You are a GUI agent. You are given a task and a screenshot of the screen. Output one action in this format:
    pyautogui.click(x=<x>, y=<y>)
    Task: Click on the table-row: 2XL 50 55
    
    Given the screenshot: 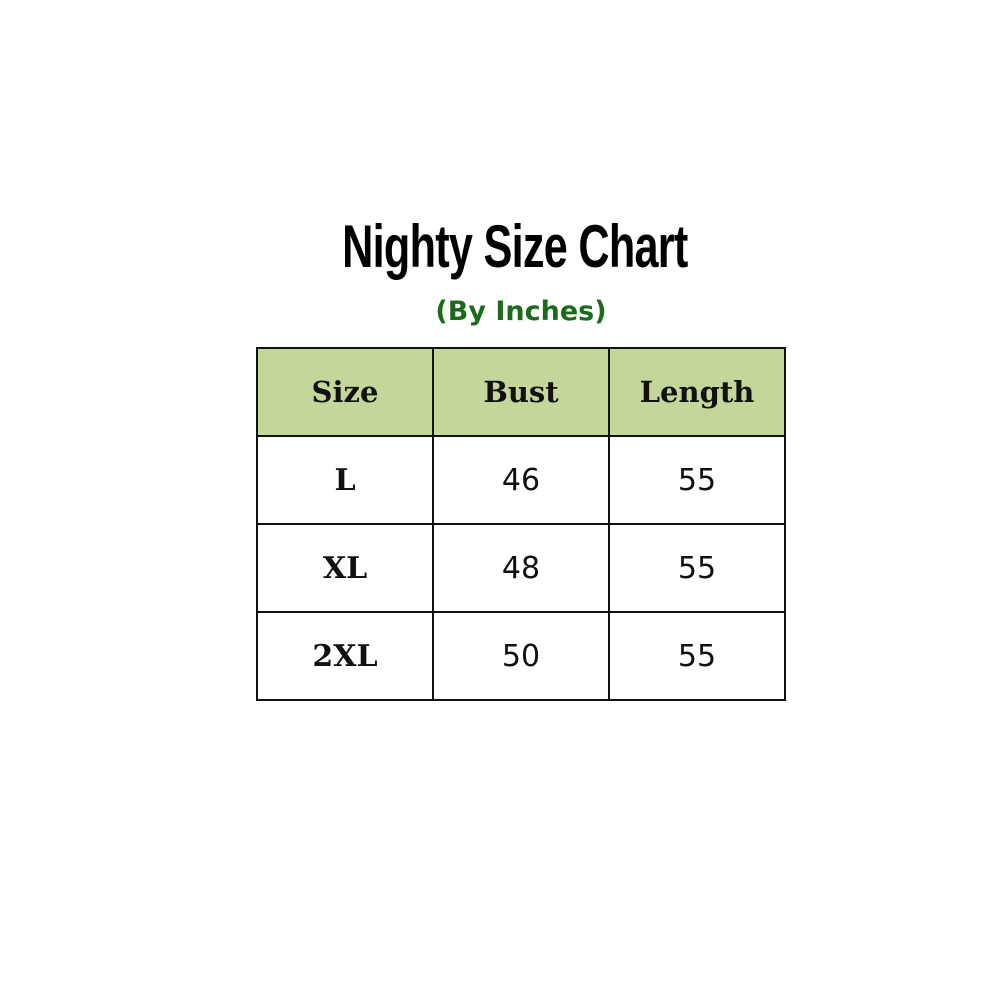 What is the action you would take?
    pyautogui.click(x=521, y=656)
    